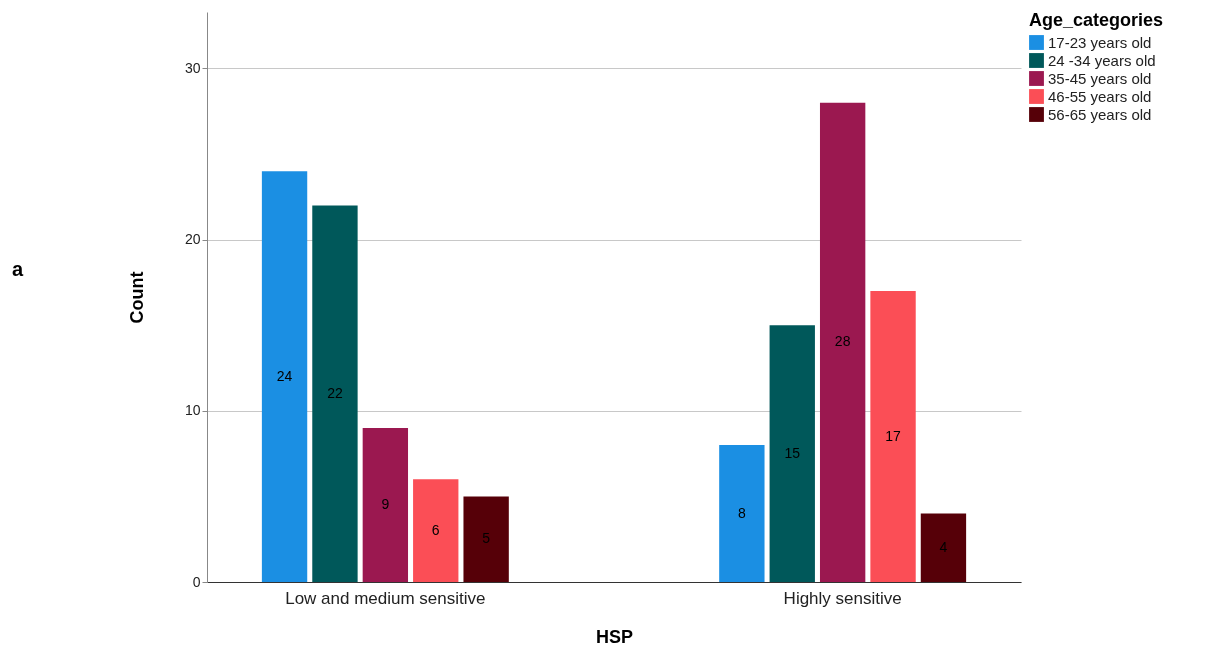 Image resolution: width=1206 pixels, height=662 pixels. What do you see at coordinates (196, 581) in the screenshot?
I see `y-tick-label: 0` at bounding box center [196, 581].